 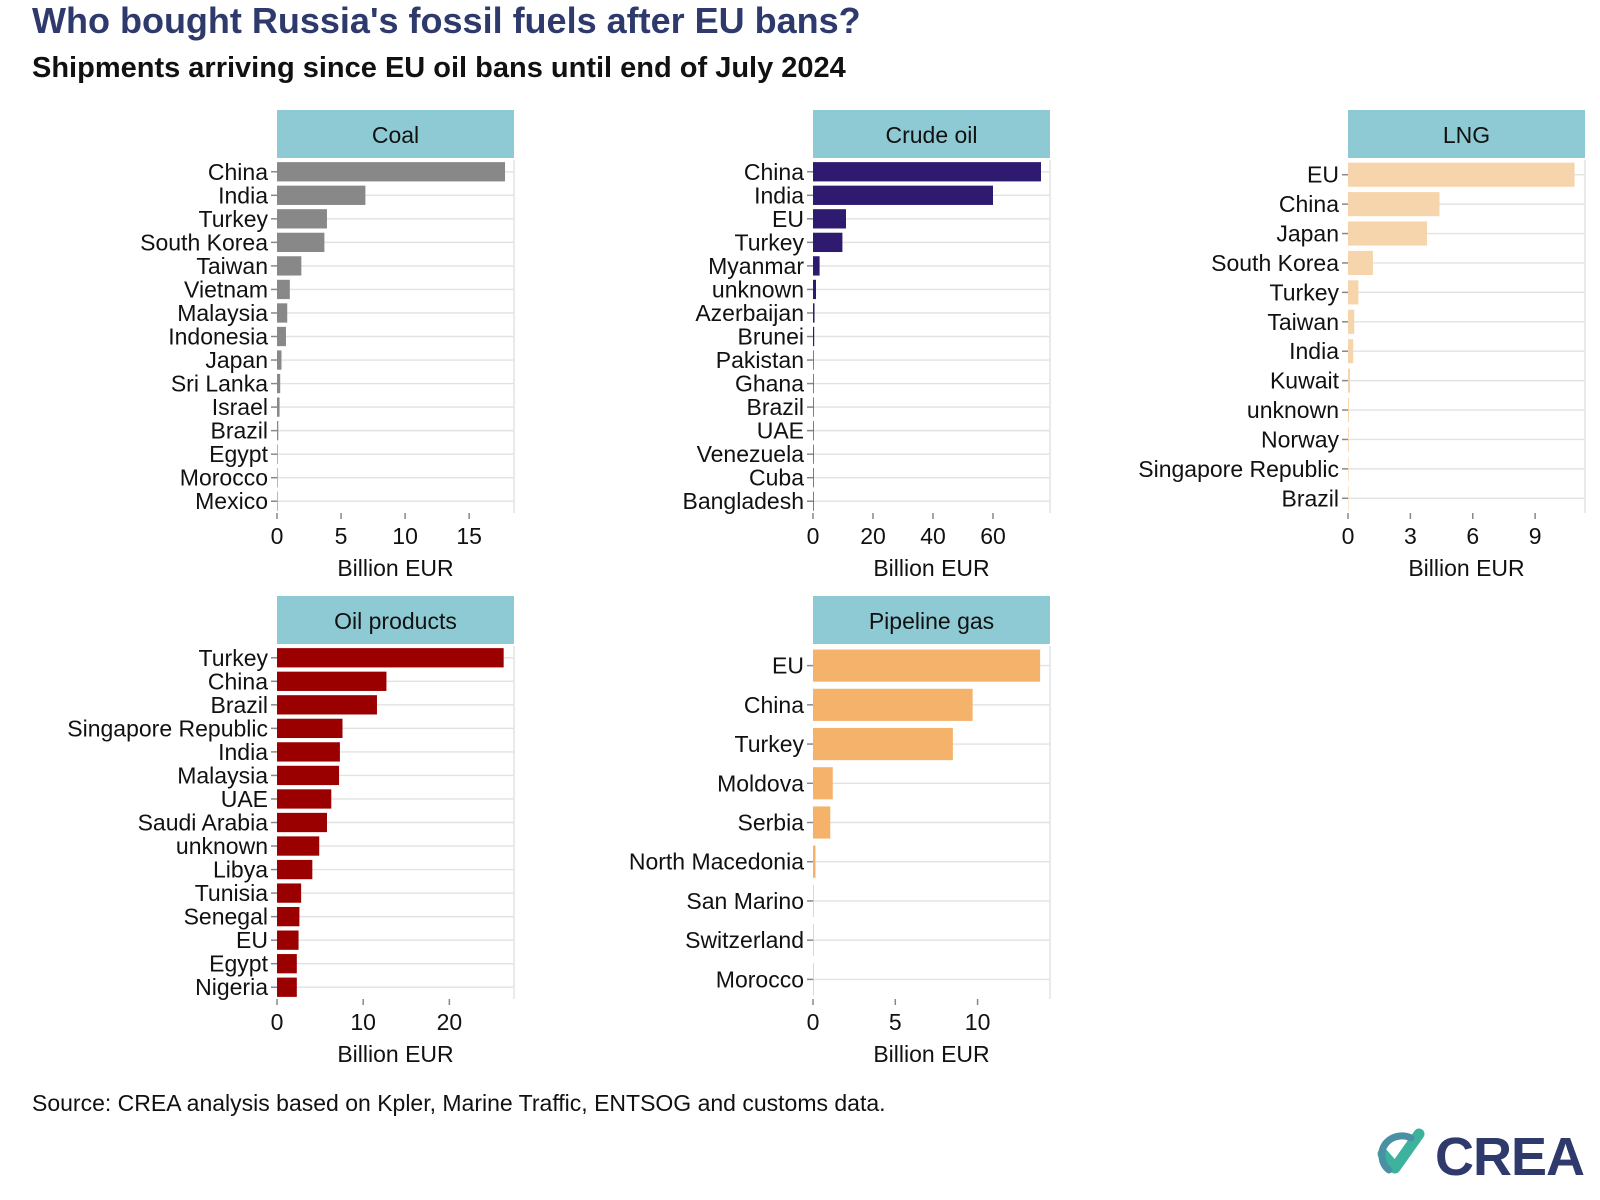 What do you see at coordinates (744, 940) in the screenshot?
I see `category-label: Switzerland` at bounding box center [744, 940].